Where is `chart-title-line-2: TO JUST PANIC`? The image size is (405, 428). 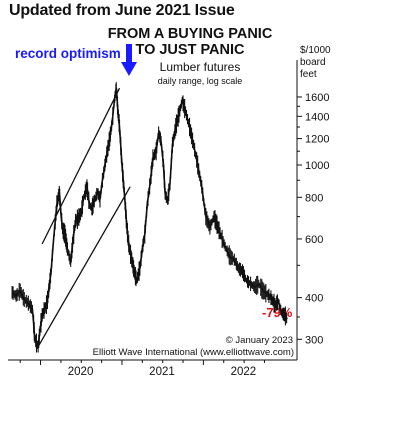 chart-title-line-2: TO JUST PANIC is located at coordinates (190, 50).